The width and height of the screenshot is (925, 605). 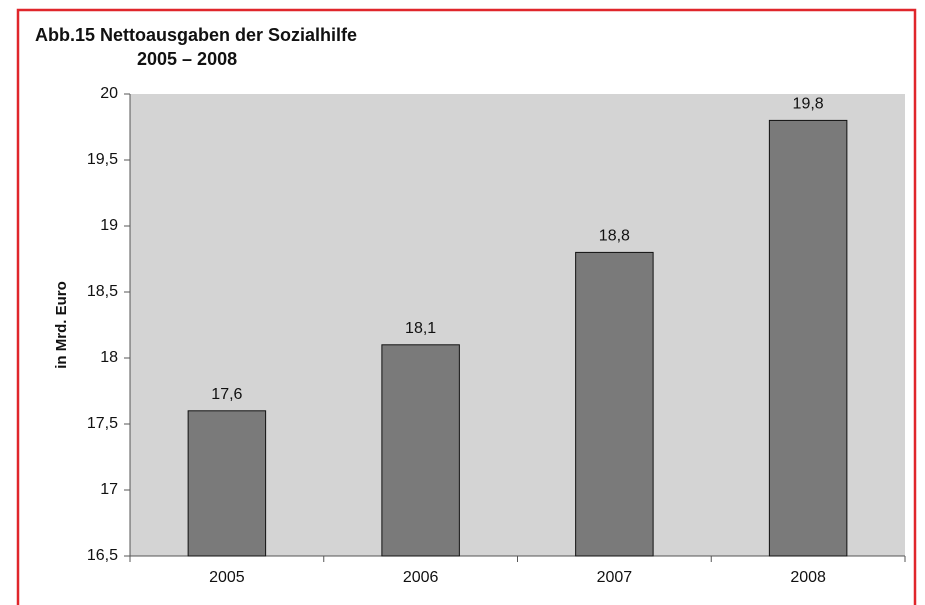 What do you see at coordinates (615, 577) in the screenshot?
I see `x-tick-label: 2007` at bounding box center [615, 577].